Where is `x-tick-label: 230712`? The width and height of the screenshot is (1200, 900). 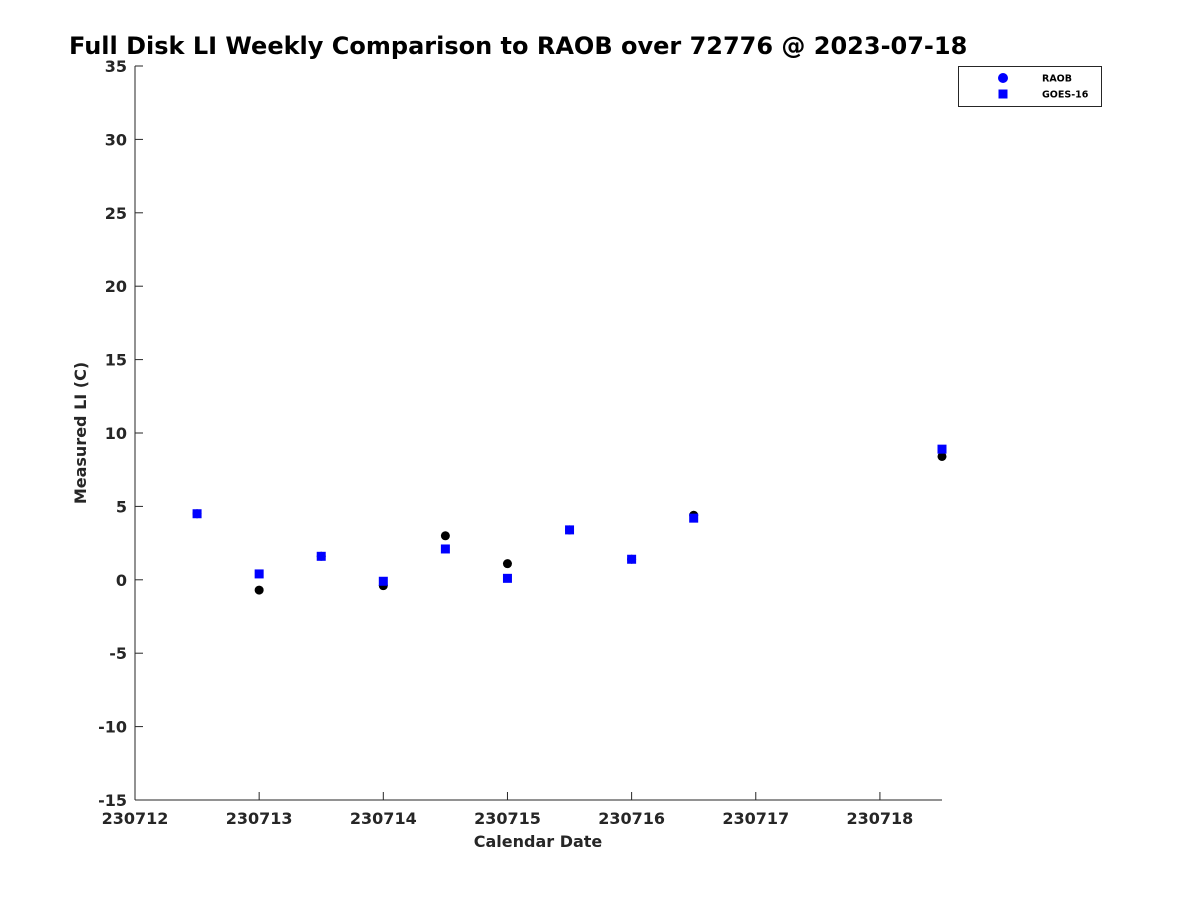 x-tick-label: 230712 is located at coordinates (135, 818).